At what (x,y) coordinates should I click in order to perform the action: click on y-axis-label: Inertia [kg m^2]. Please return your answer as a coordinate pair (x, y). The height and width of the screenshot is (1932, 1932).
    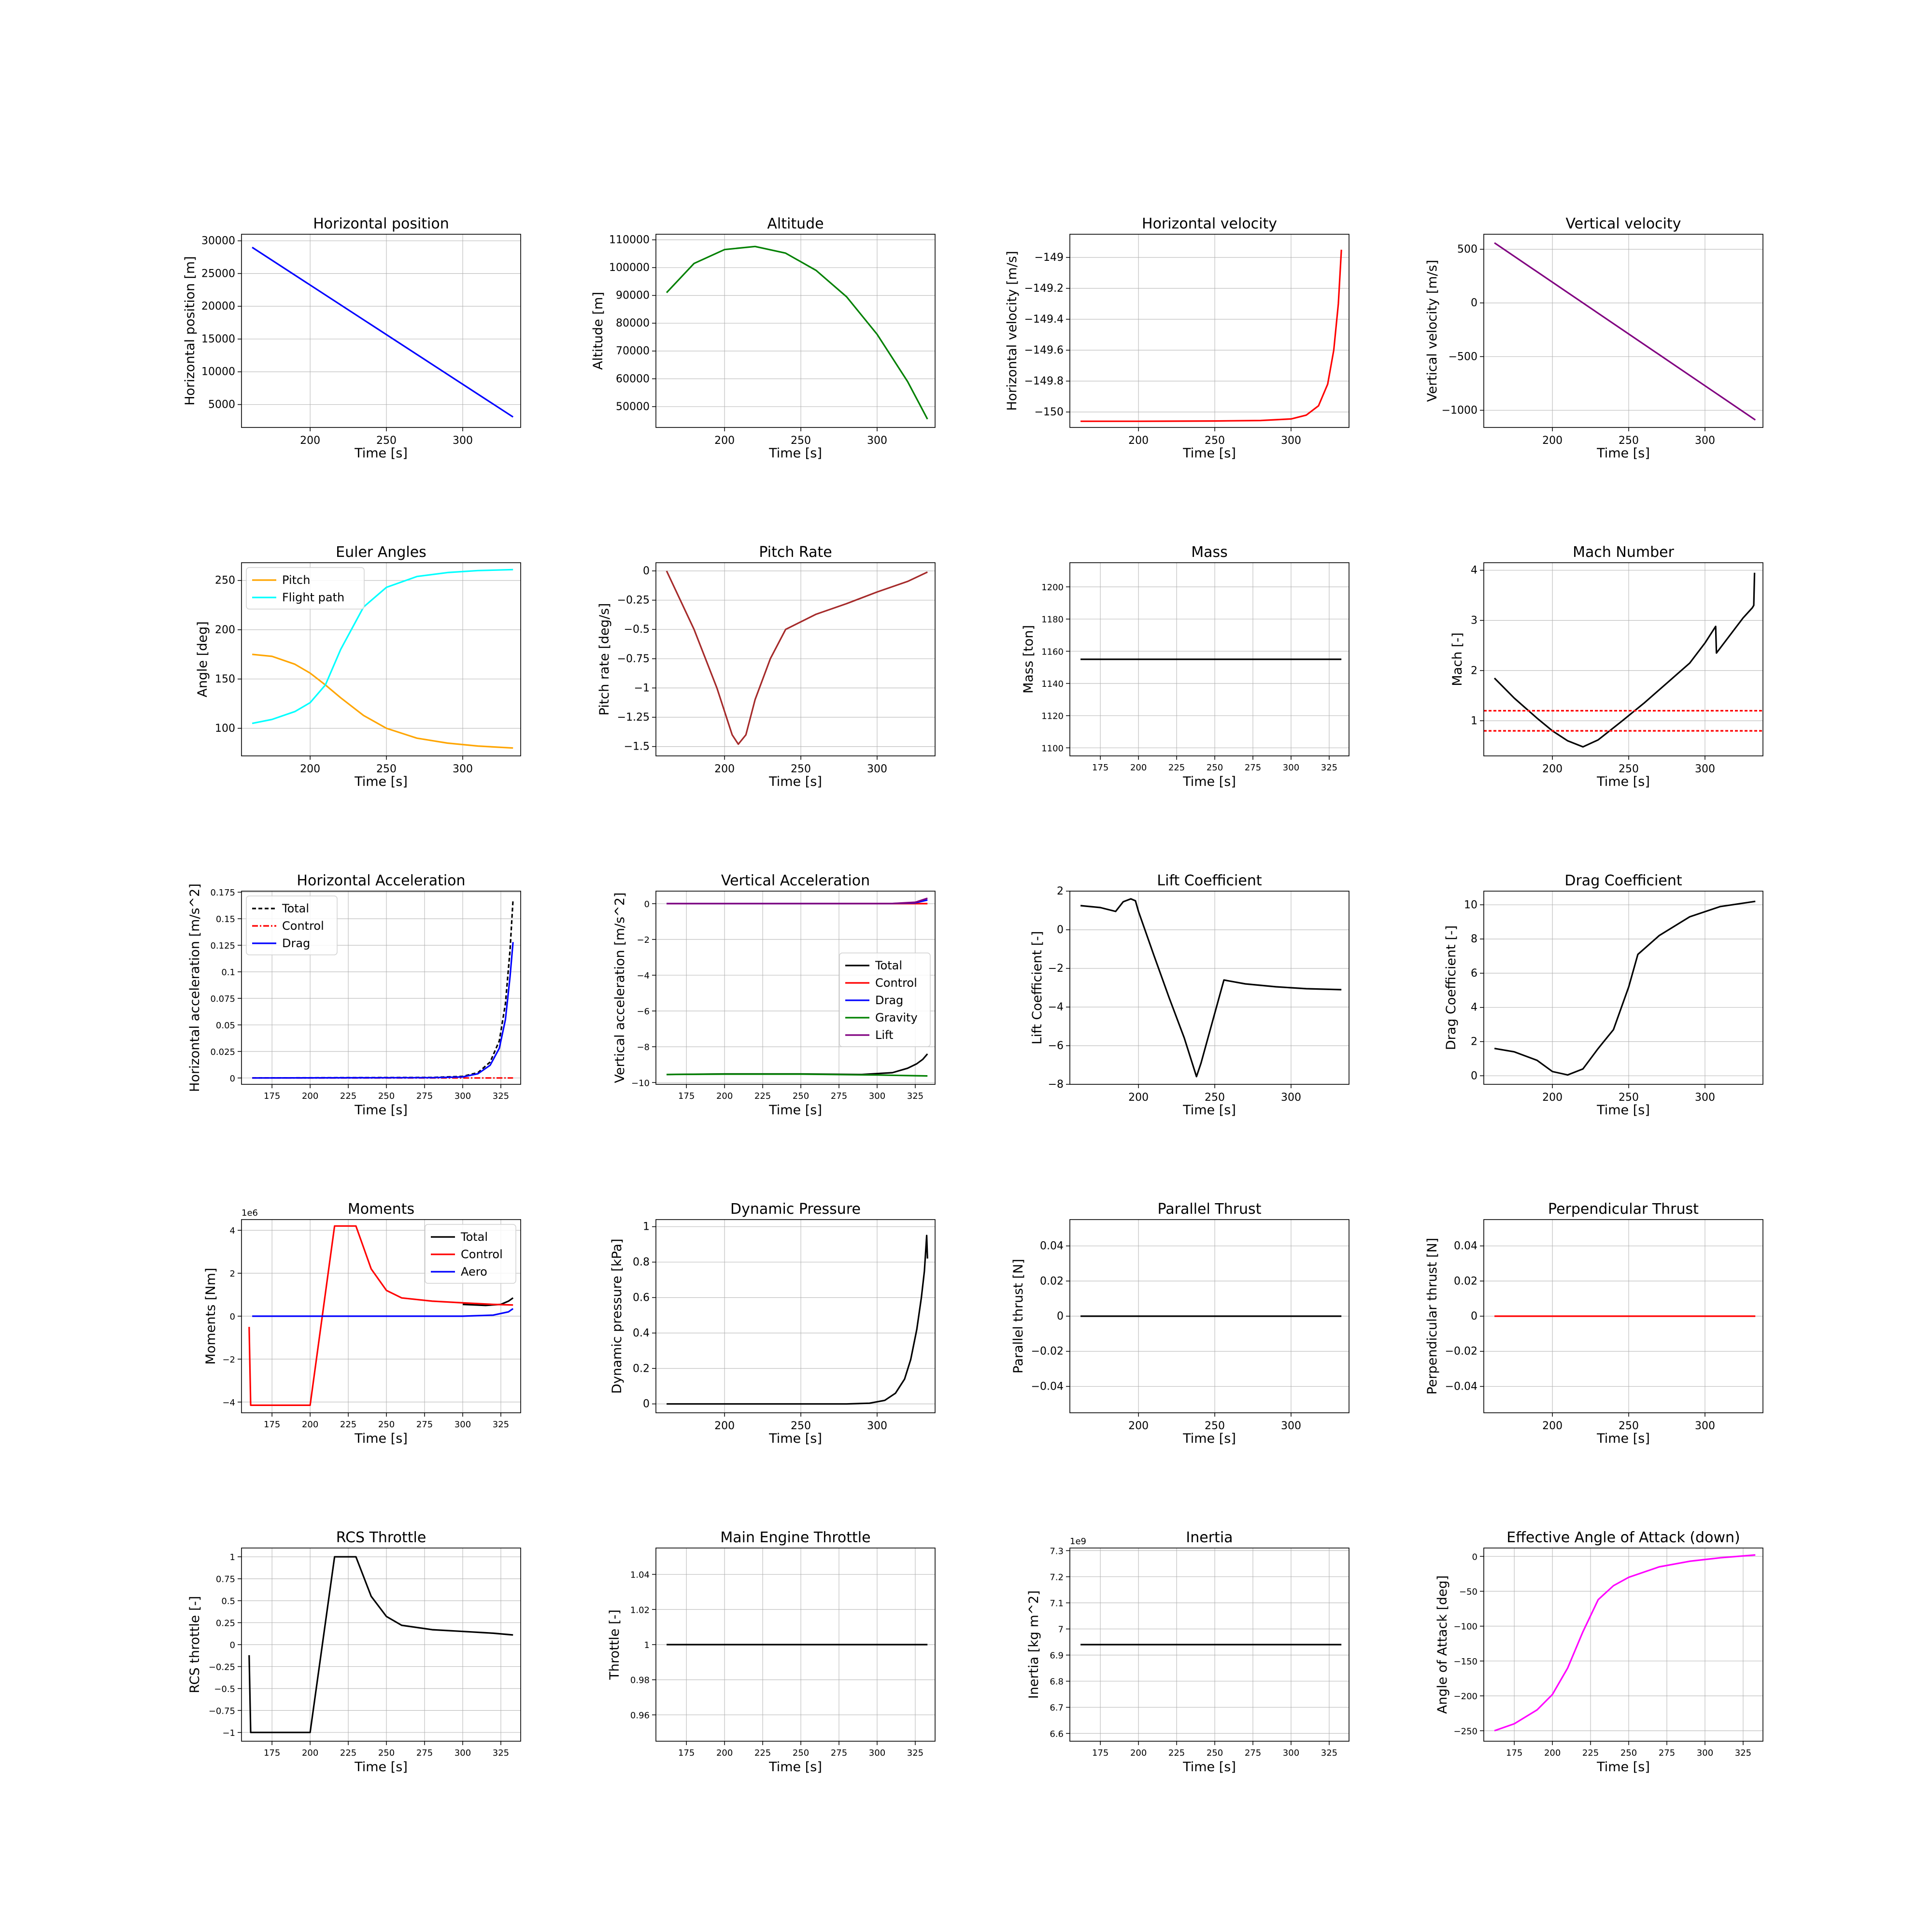
    Looking at the image, I should click on (1033, 1645).